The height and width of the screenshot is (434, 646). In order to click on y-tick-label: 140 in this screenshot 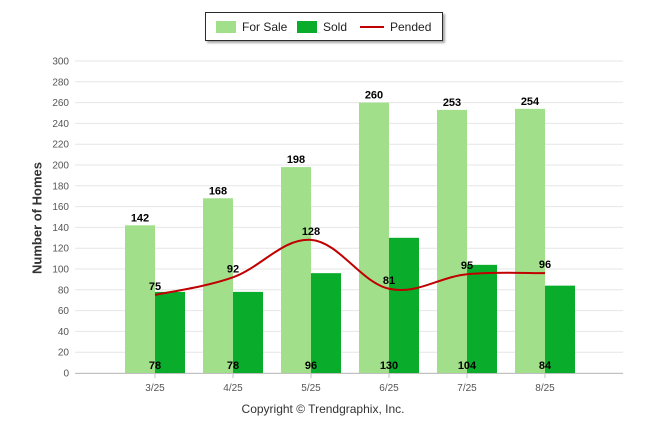, I will do `click(60, 228)`.